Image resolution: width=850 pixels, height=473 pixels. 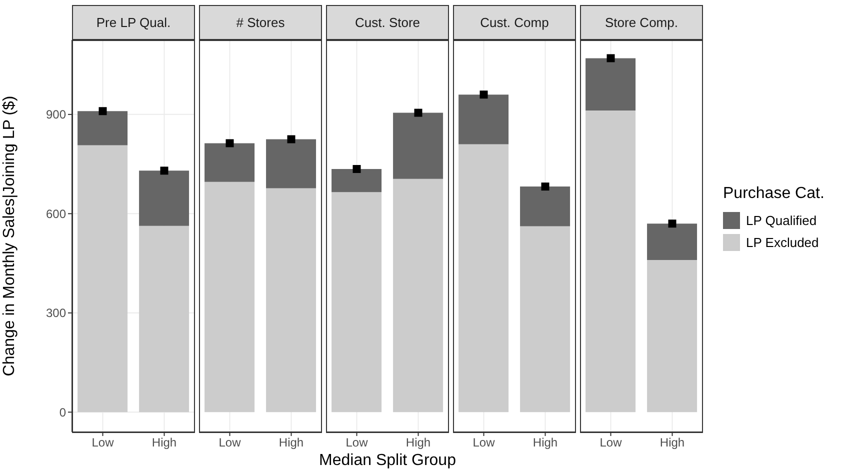 What do you see at coordinates (10, 236) in the screenshot?
I see `y-axis-title: Change in Monthly Sales|Joining LP ($)` at bounding box center [10, 236].